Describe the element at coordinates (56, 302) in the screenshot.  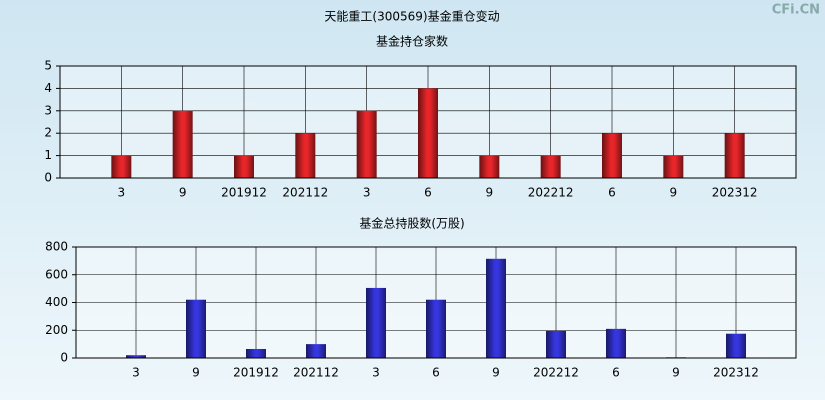
I see `y-tick-label: 400` at that location.